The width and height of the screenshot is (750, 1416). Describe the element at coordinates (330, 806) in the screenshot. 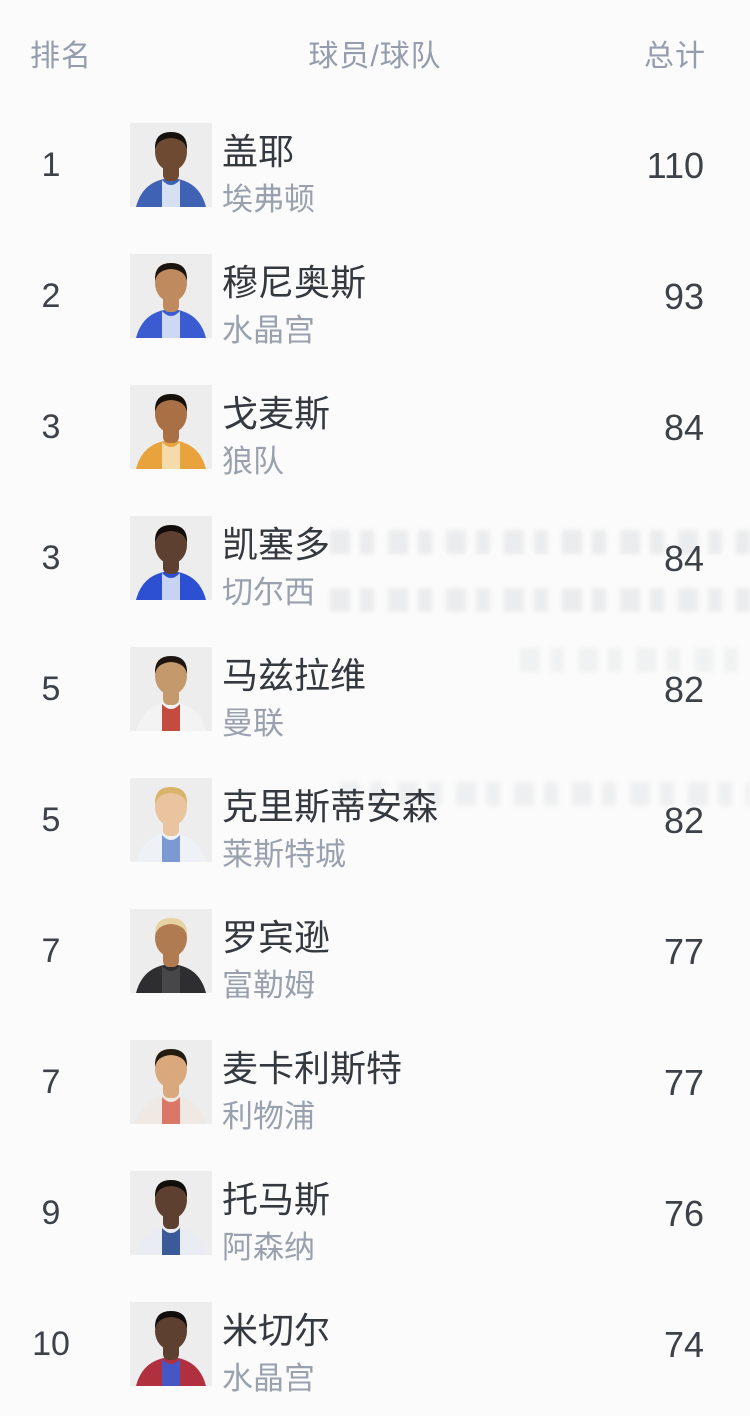

I see `player-name: 克里斯蒂安森` at that location.